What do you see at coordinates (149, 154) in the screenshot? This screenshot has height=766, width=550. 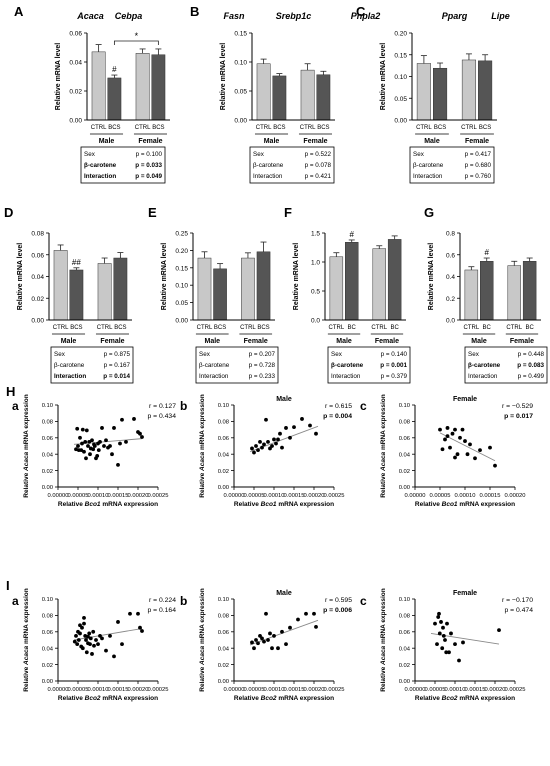 I see `stats-p-value: p = 0.100` at bounding box center [149, 154].